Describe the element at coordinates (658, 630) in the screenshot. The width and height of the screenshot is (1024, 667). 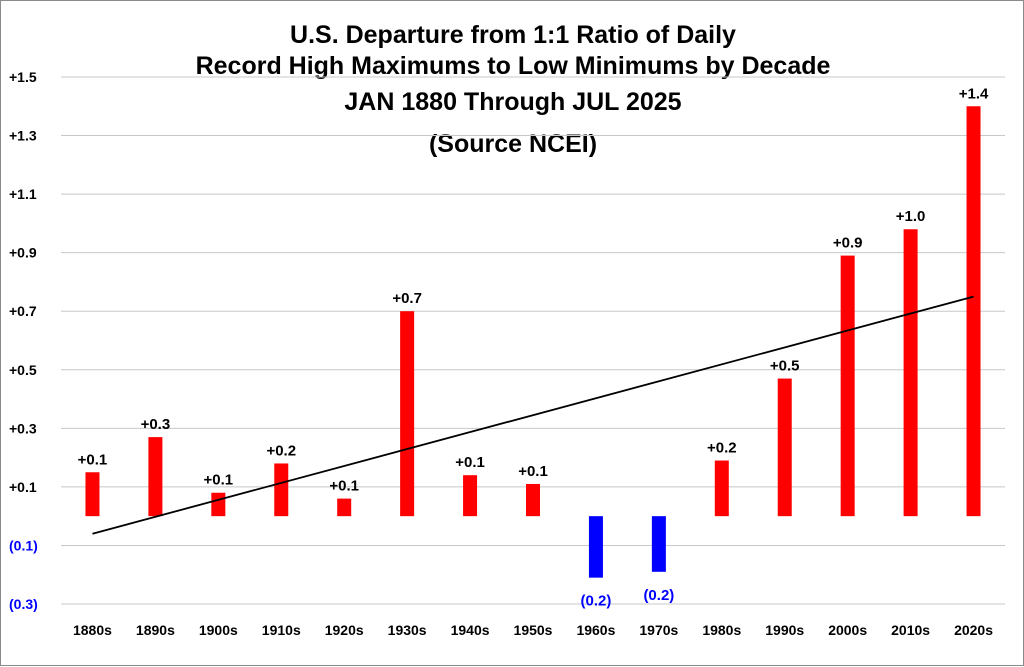
I see `x-tick-label: 1970s` at that location.